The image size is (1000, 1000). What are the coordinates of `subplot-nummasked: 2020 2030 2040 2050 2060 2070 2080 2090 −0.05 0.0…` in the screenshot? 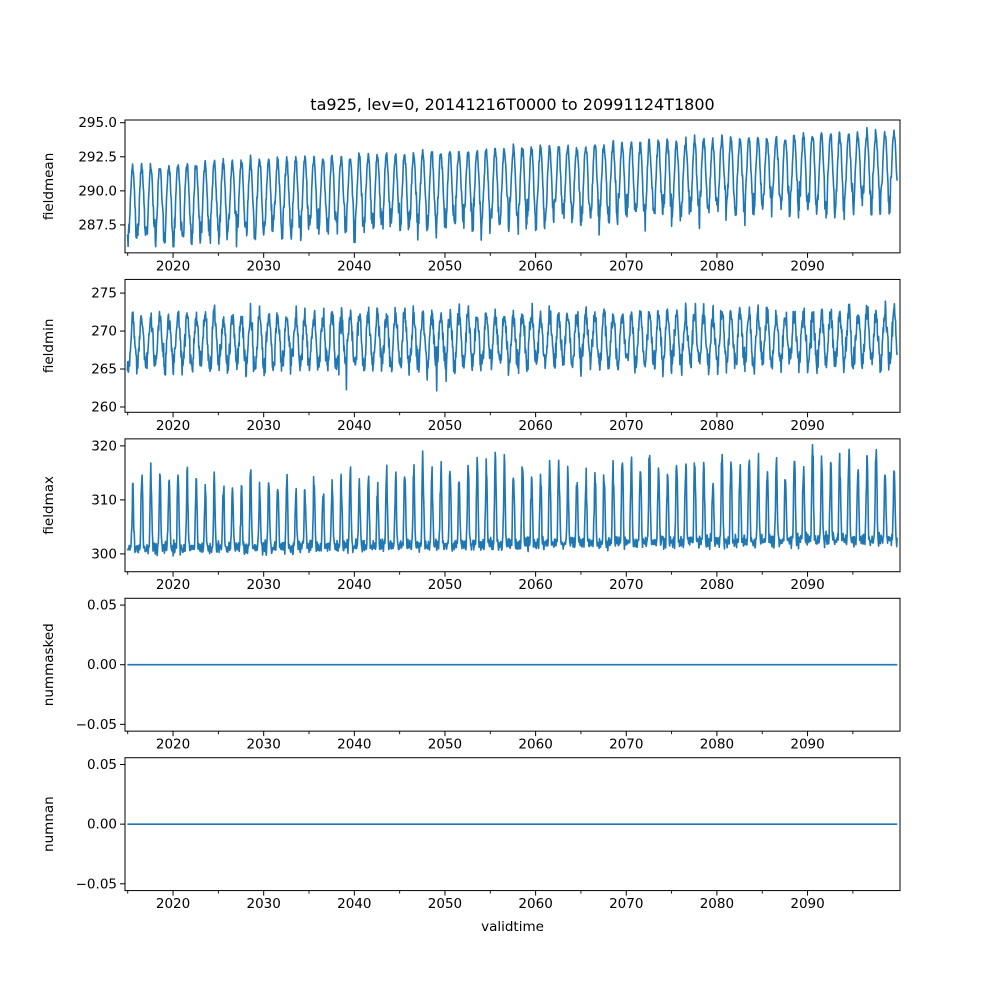 It's located at (471, 675).